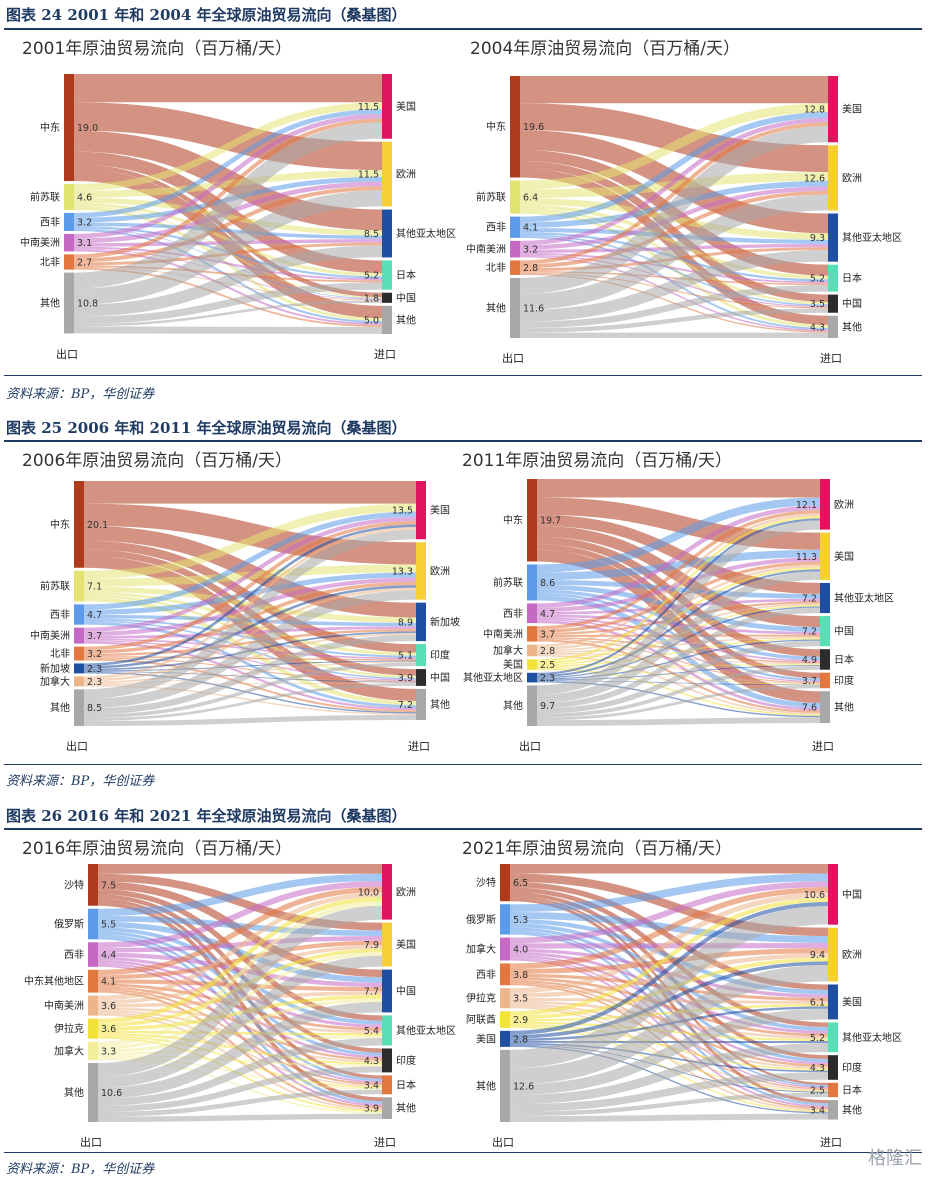 The image size is (932, 1178). I want to click on target-value: 10.0, so click(368, 892).